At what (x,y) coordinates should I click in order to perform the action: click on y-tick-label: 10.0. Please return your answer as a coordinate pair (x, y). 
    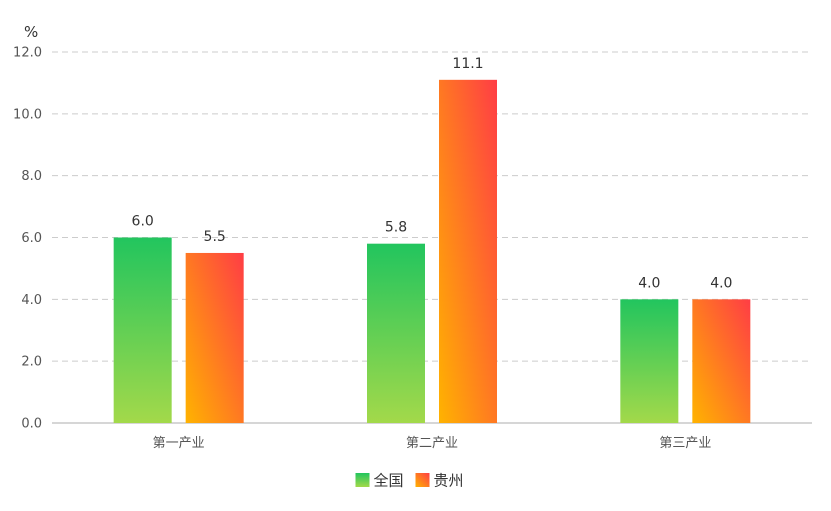
    Looking at the image, I should click on (27, 114).